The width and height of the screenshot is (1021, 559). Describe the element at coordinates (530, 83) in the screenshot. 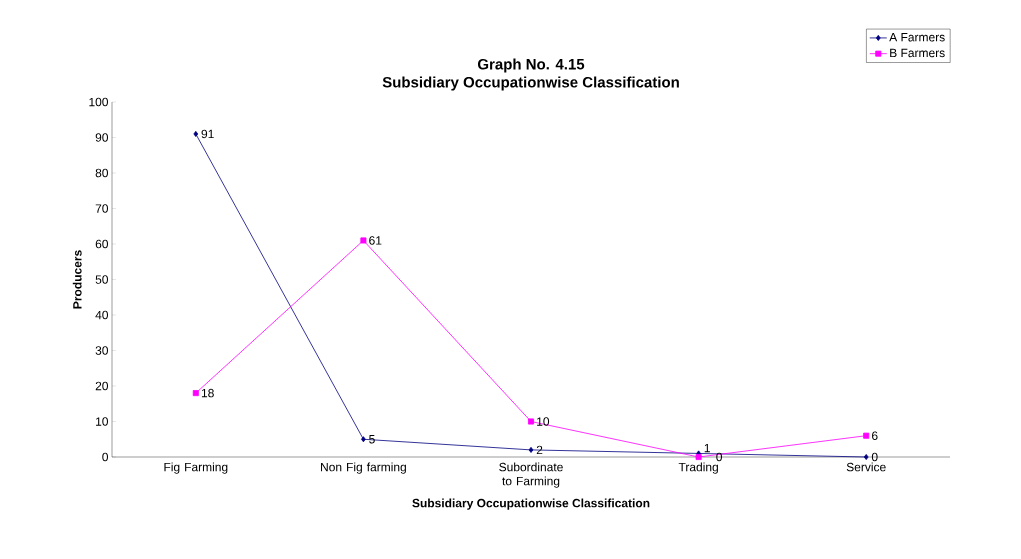

I see `chart-subtitle: Subsidiary Occupationwise Classification` at that location.